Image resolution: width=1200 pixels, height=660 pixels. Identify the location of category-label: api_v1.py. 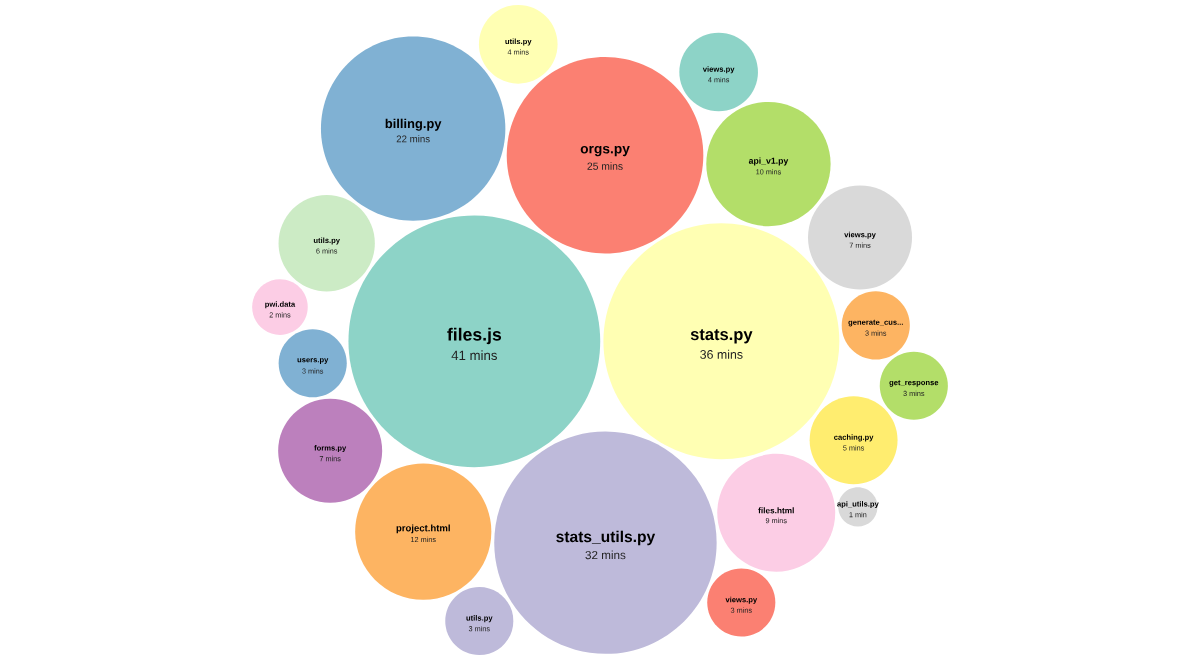
(768, 161).